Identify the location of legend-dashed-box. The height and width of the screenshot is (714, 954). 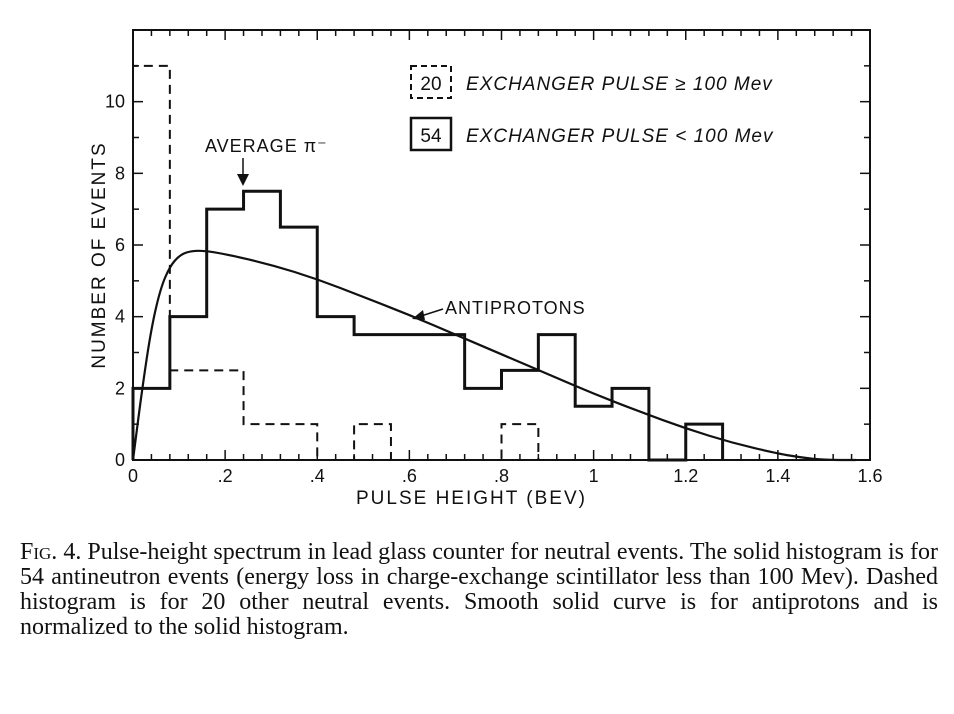
(431, 82).